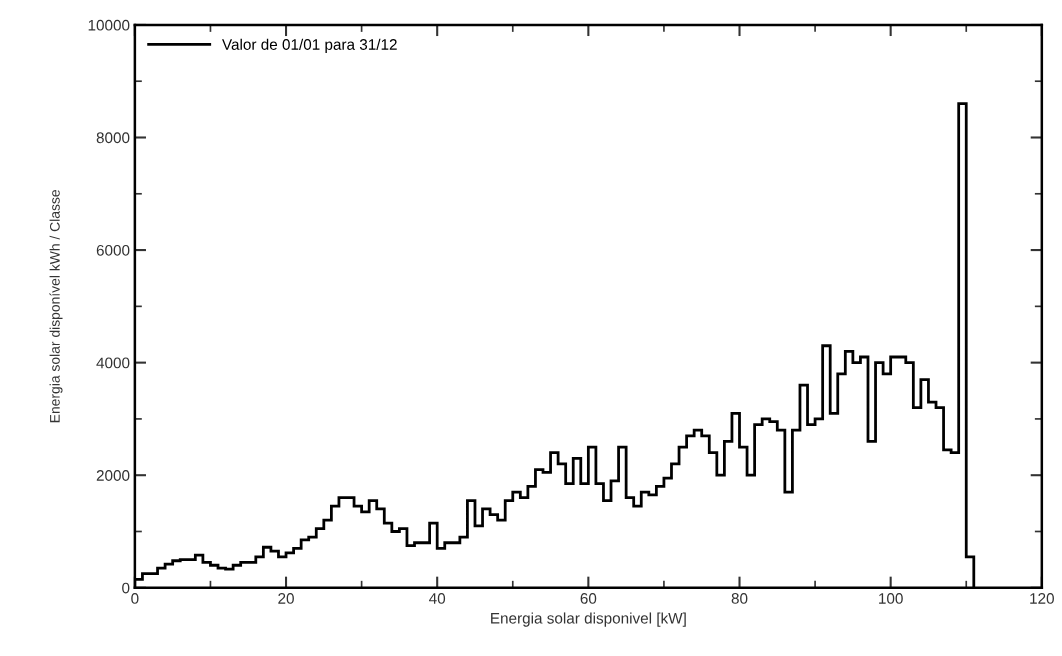 The height and width of the screenshot is (656, 1062). I want to click on y-tick-label: 10000, so click(109, 25).